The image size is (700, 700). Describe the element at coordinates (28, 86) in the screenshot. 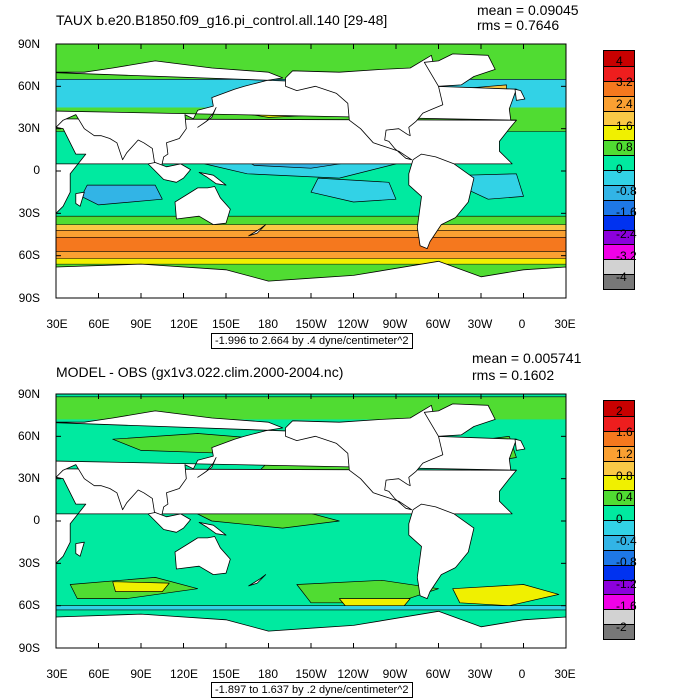

I see `lat-label: 60N` at that location.